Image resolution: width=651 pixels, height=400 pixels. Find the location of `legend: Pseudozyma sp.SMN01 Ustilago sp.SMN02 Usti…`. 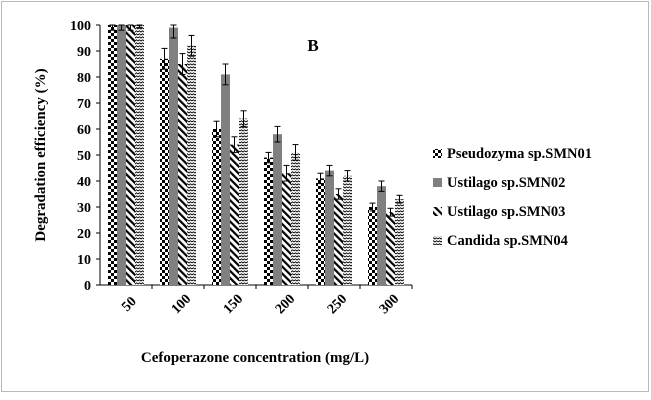

legend: Pseudozyma sp.SMN01 Ustilago sp.SMN02 Usti… is located at coordinates (512, 197).